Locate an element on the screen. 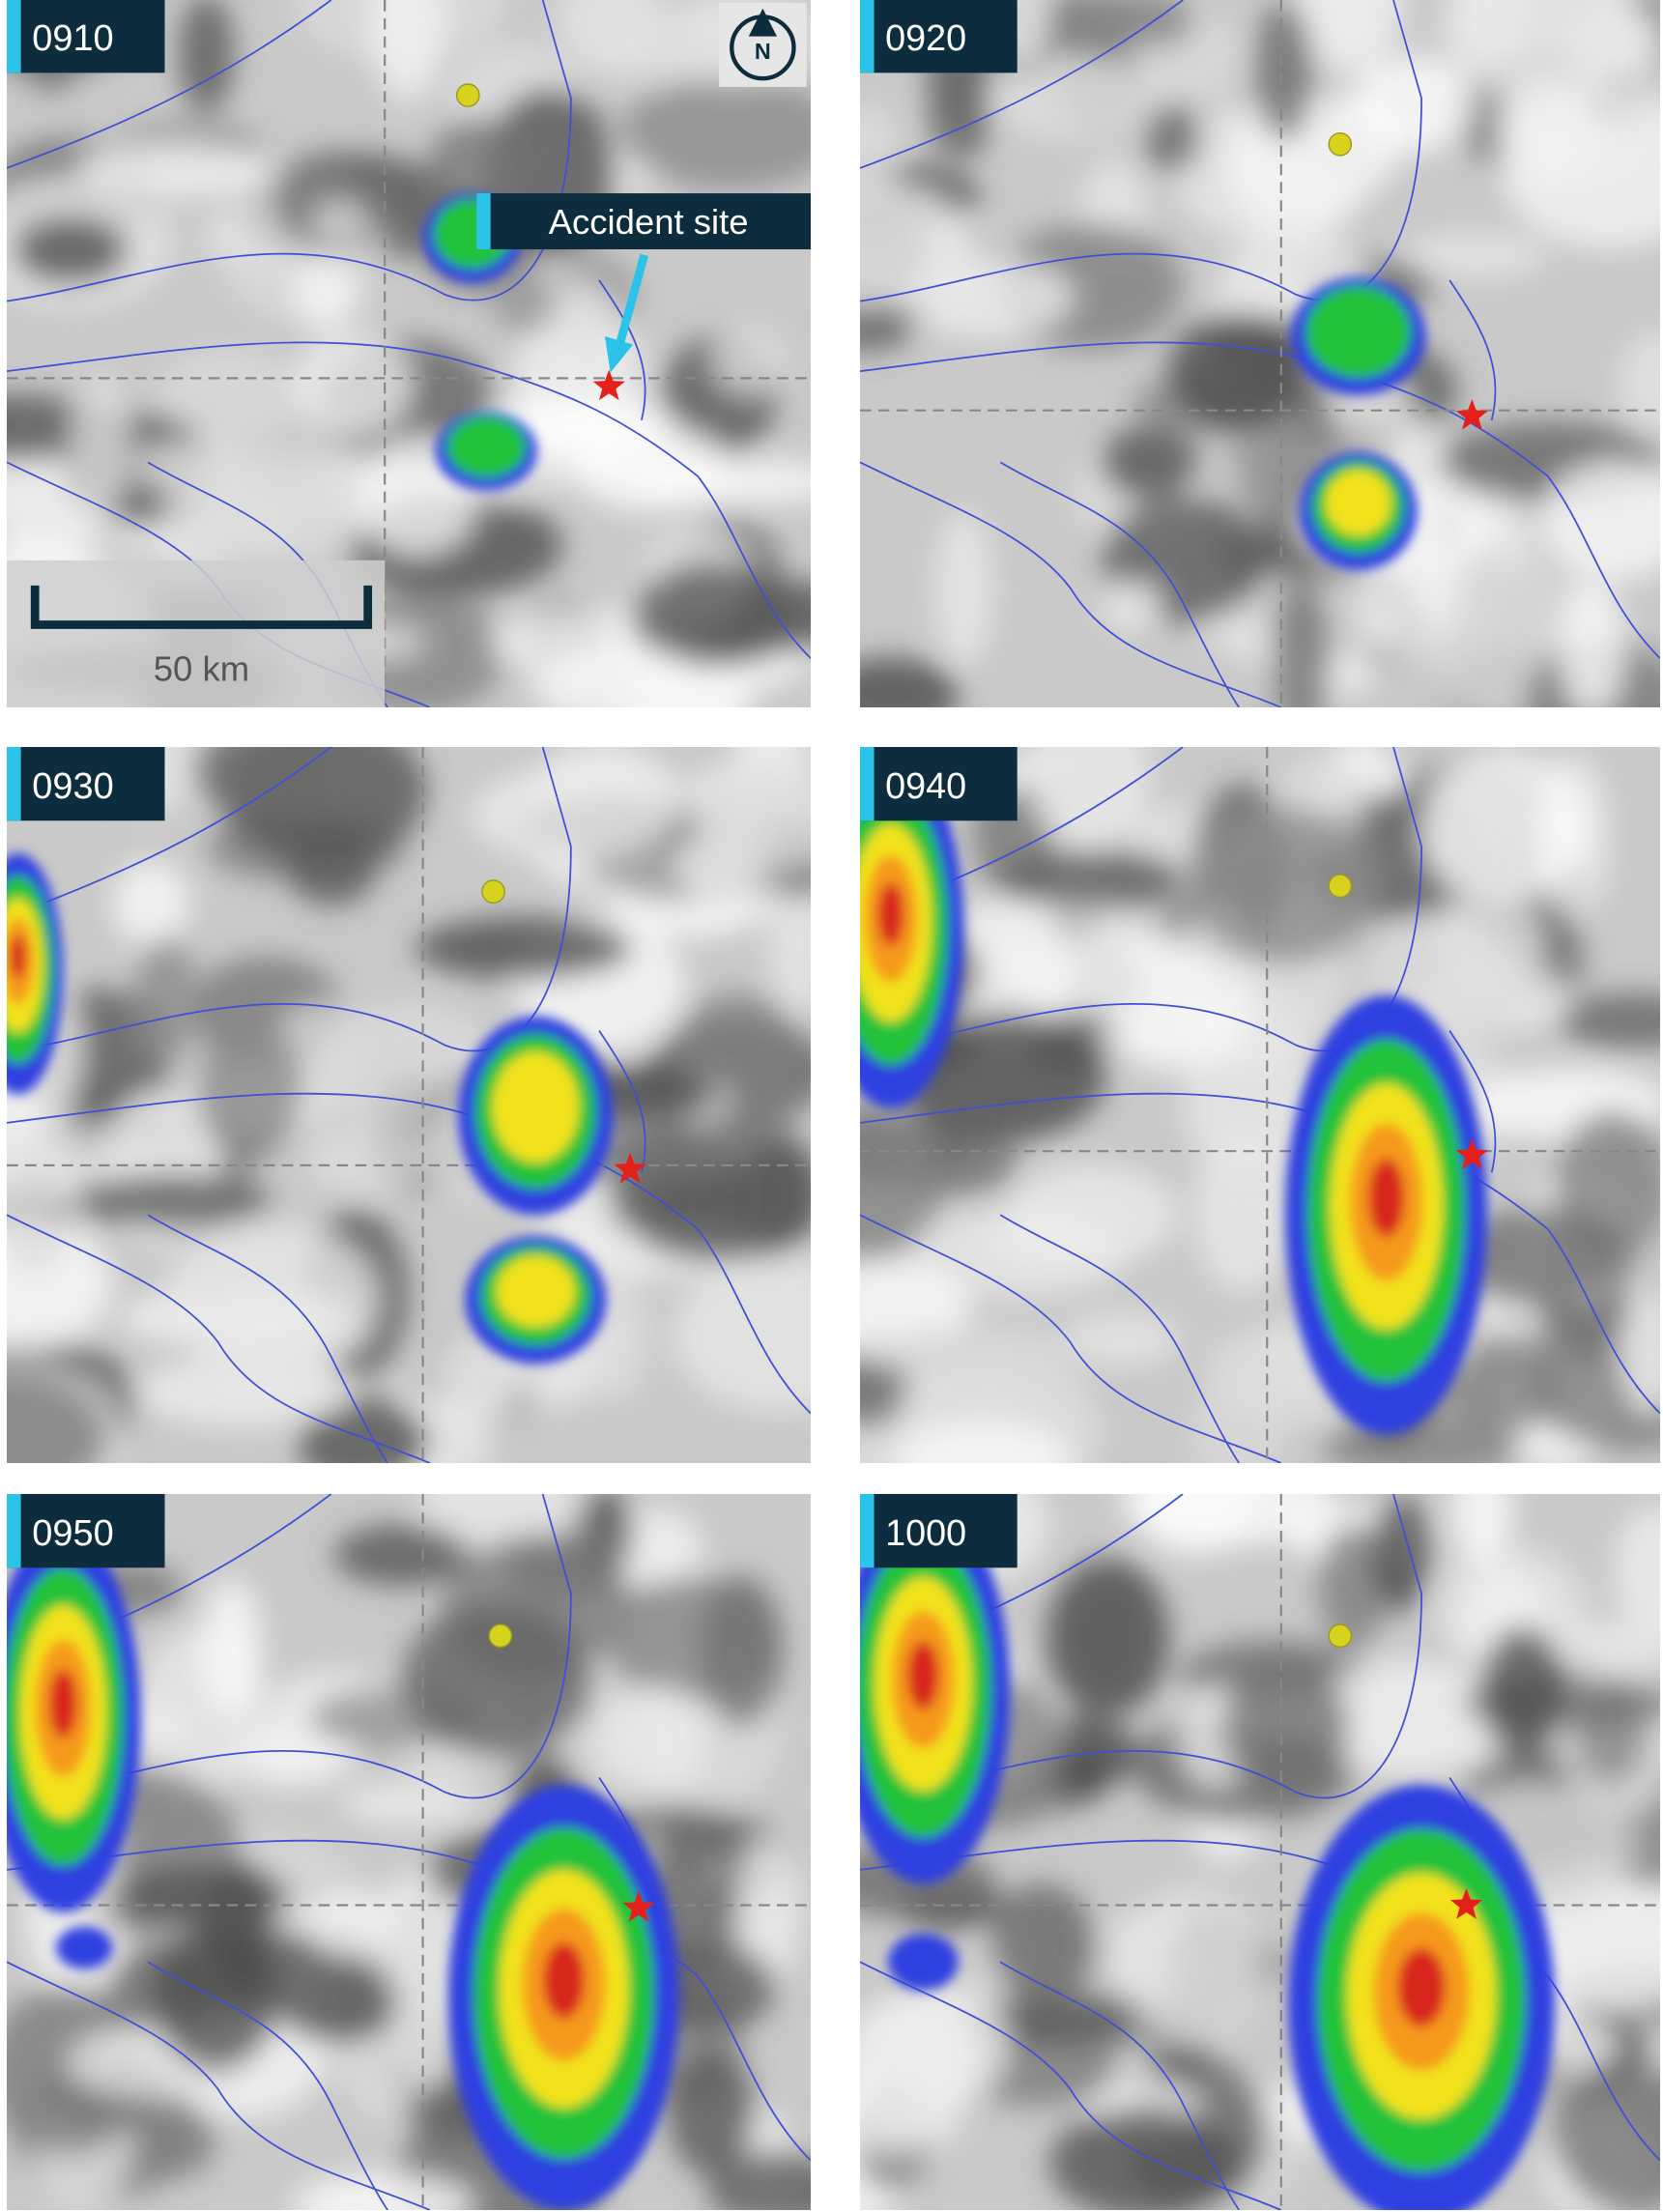  scale-bar is located at coordinates (201, 607).